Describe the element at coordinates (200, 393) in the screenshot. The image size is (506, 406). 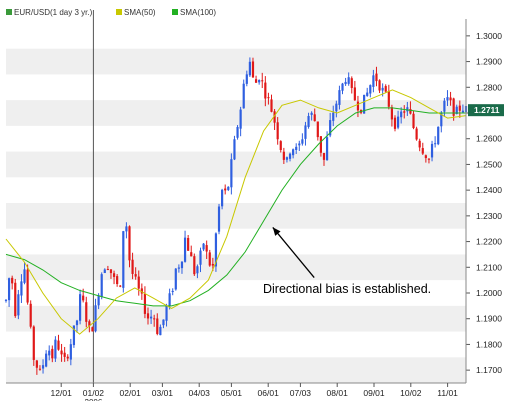
I see `x-tick-label: 04/03` at that location.